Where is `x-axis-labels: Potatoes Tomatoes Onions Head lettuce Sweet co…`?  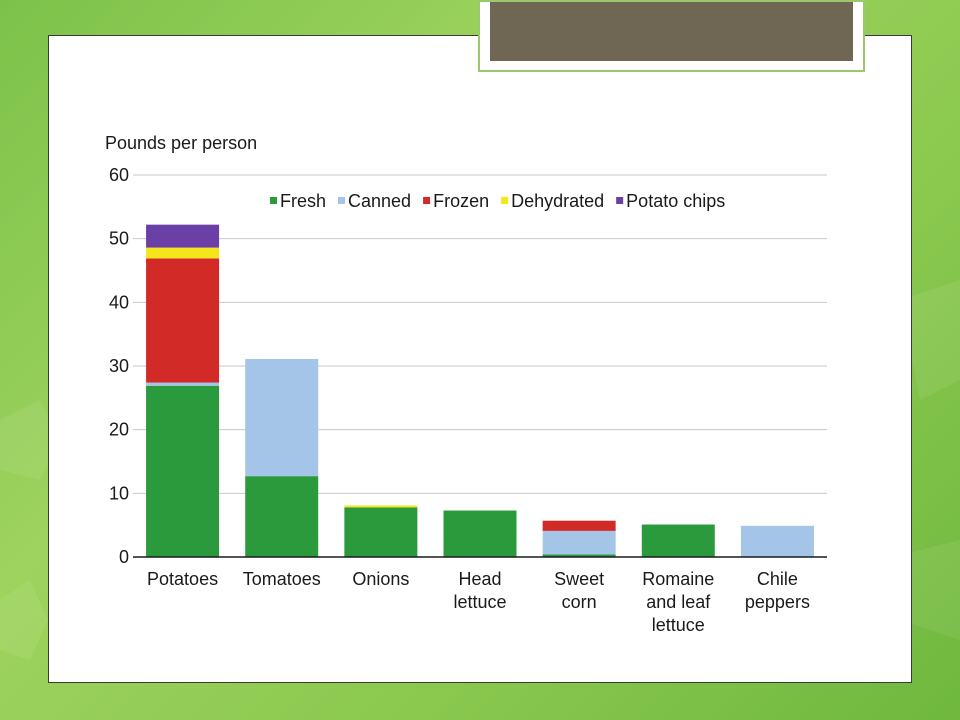
x-axis-labels: Potatoes Tomatoes Onions Head lettuce Sweet co… is located at coordinates (478, 602).